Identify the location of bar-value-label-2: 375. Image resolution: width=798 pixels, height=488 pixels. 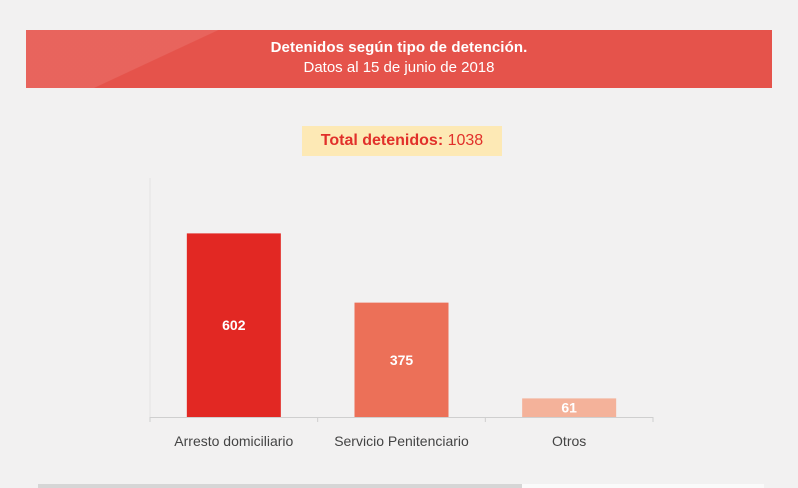
(402, 360).